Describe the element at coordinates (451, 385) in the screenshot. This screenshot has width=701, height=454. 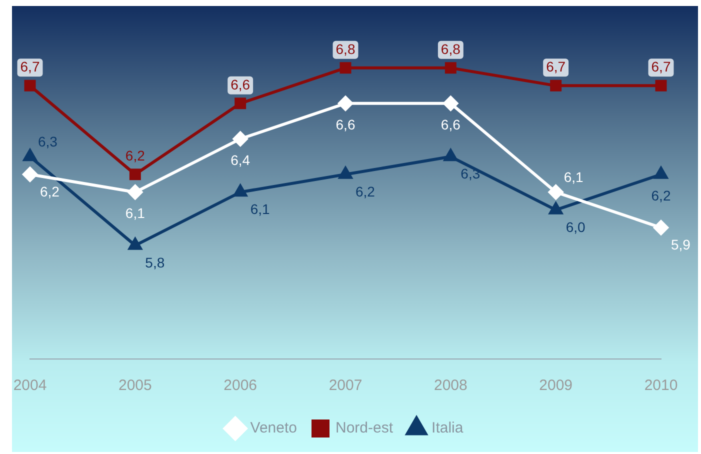
I see `x-tick-label: 2008` at that location.